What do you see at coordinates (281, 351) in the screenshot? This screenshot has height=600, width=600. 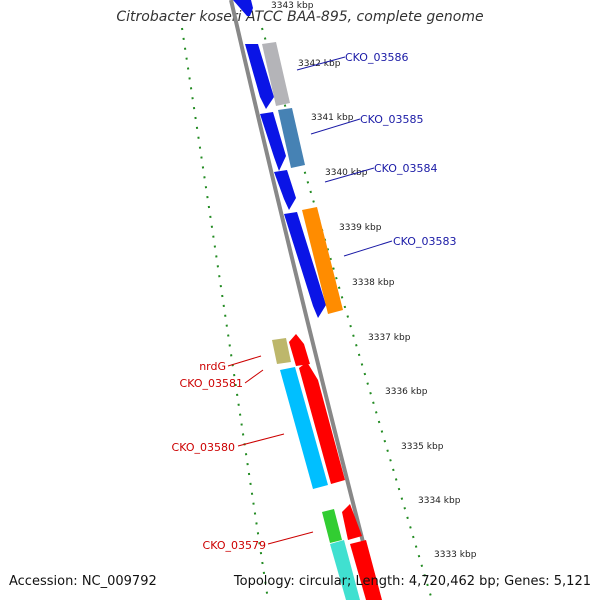 I see `cds-khaki` at bounding box center [281, 351].